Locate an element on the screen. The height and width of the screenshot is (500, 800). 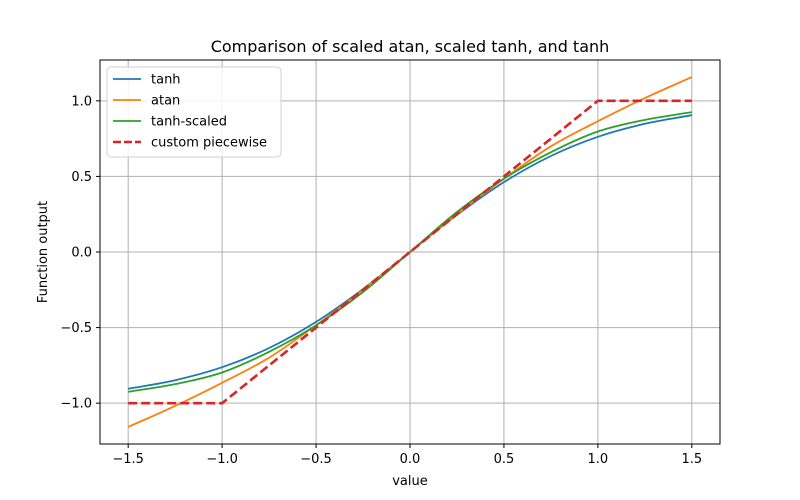
x-tick-label: 0.0 is located at coordinates (410, 459).